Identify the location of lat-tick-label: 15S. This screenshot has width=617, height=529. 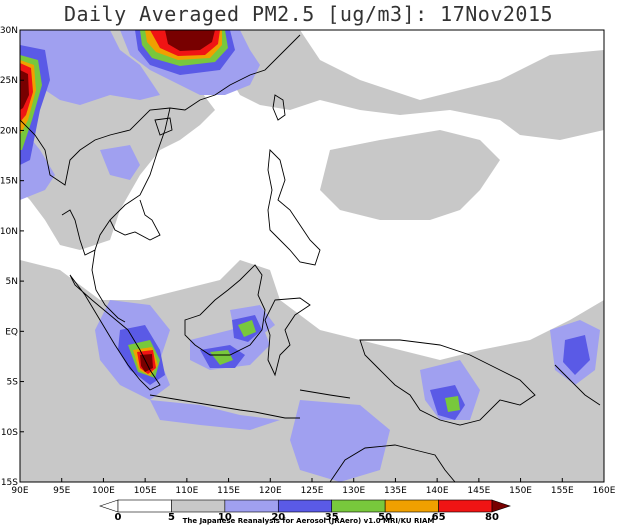
(9, 483).